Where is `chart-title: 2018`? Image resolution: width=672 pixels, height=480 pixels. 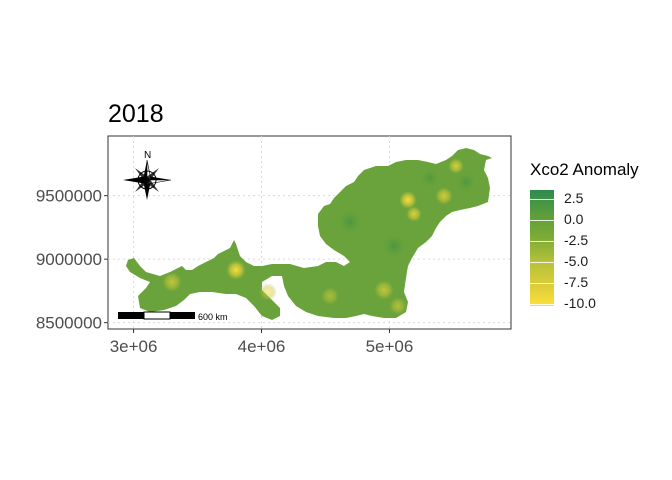 chart-title: 2018 is located at coordinates (136, 114).